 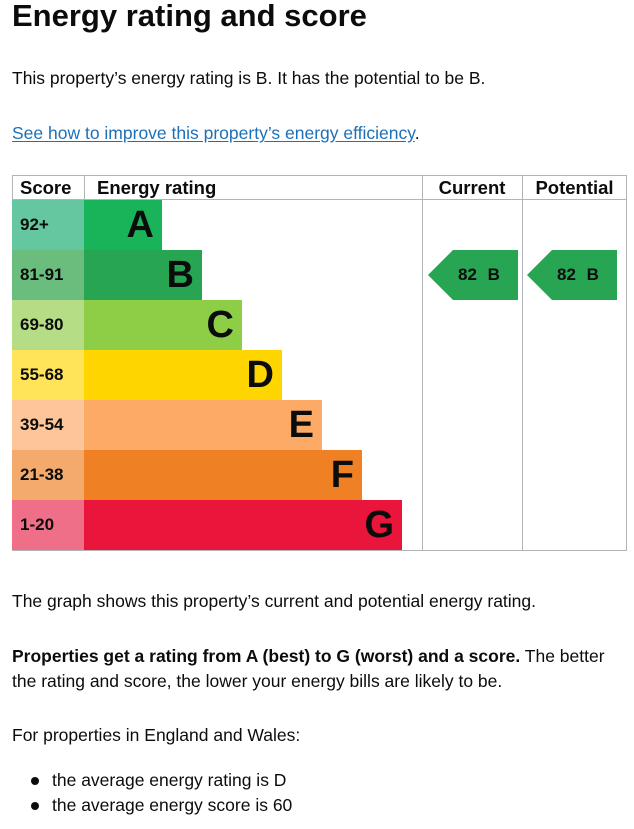 What do you see at coordinates (574, 187) in the screenshot?
I see `header-potential: Potential` at bounding box center [574, 187].